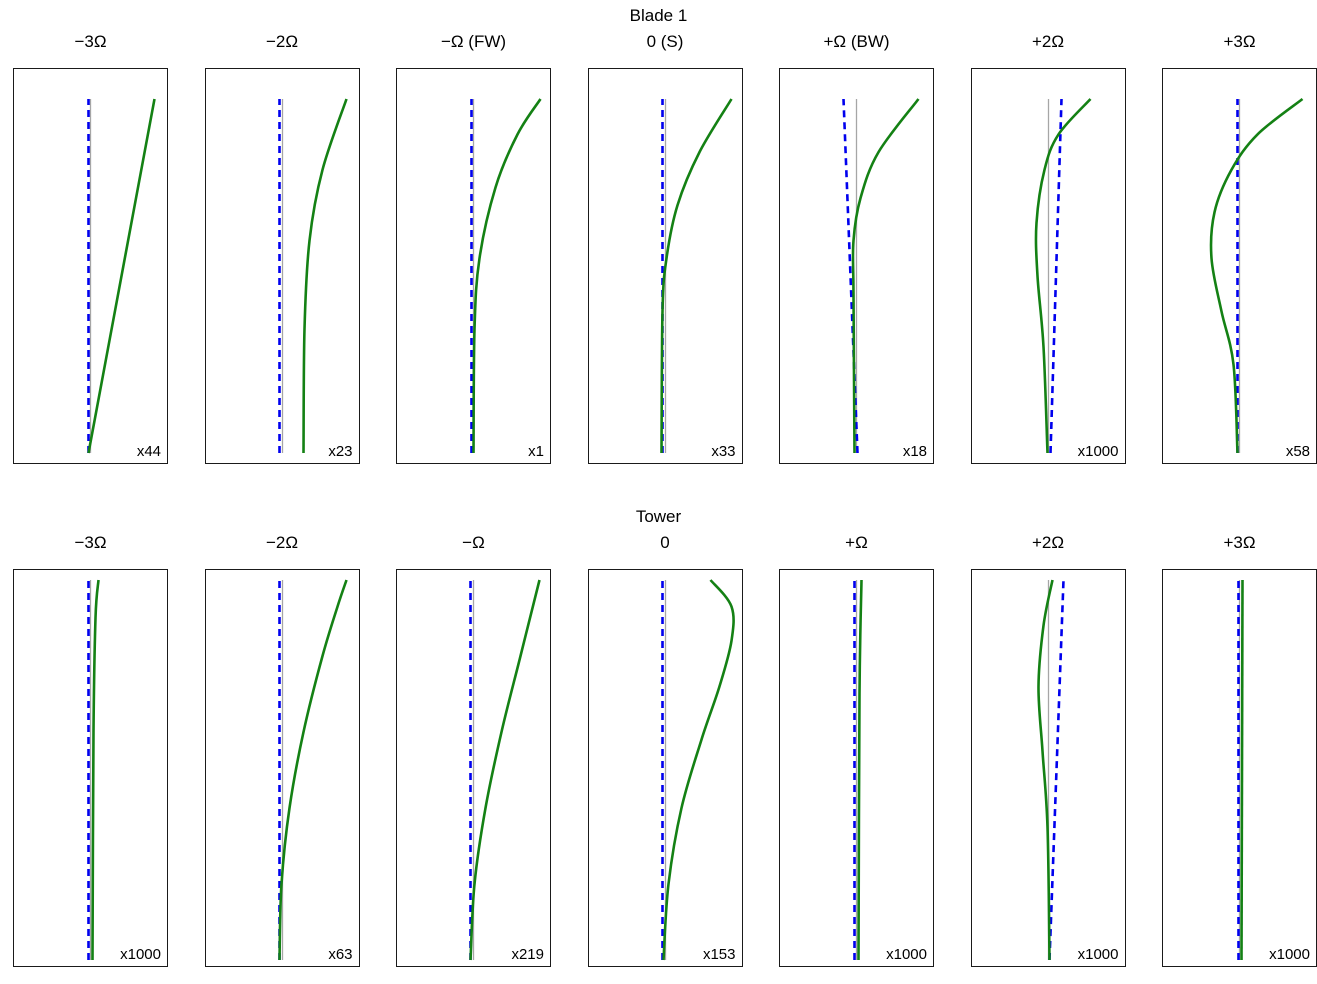  Describe the element at coordinates (536, 451) in the screenshot. I see `scale-factor-label: x1` at that location.